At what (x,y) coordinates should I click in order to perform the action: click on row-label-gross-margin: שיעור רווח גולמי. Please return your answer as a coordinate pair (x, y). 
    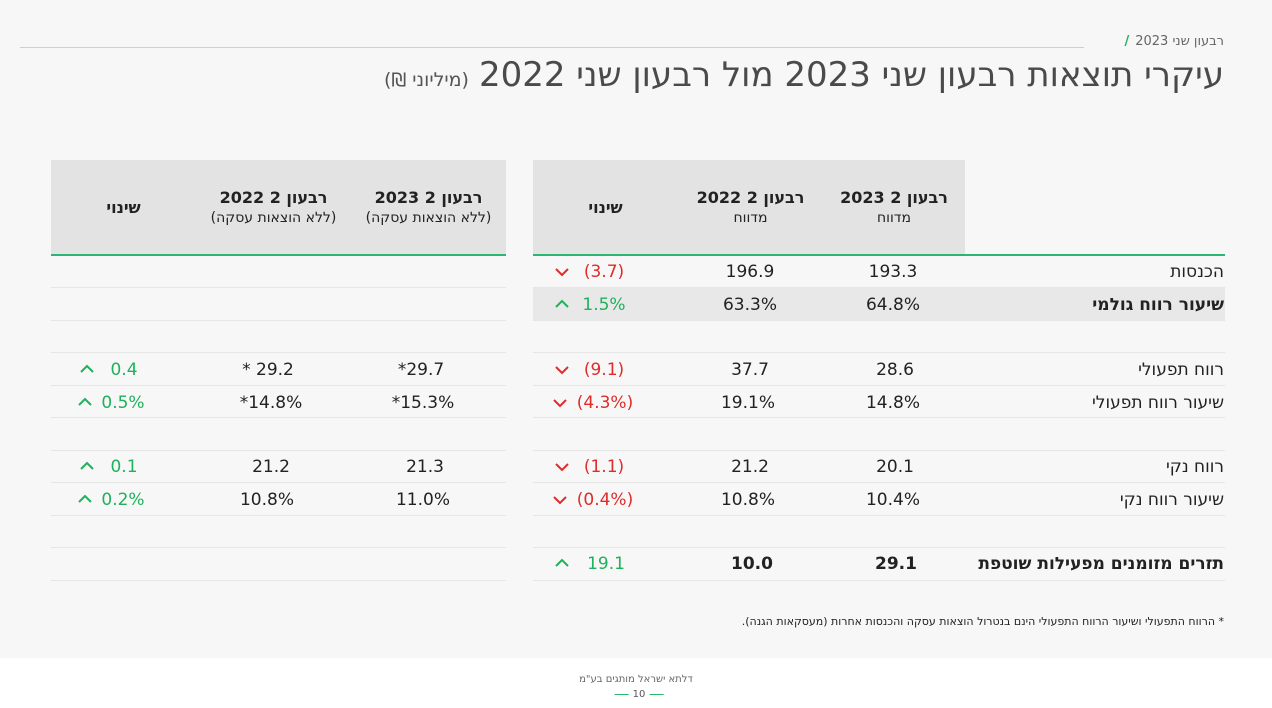
    Looking at the image, I should click on (1158, 305).